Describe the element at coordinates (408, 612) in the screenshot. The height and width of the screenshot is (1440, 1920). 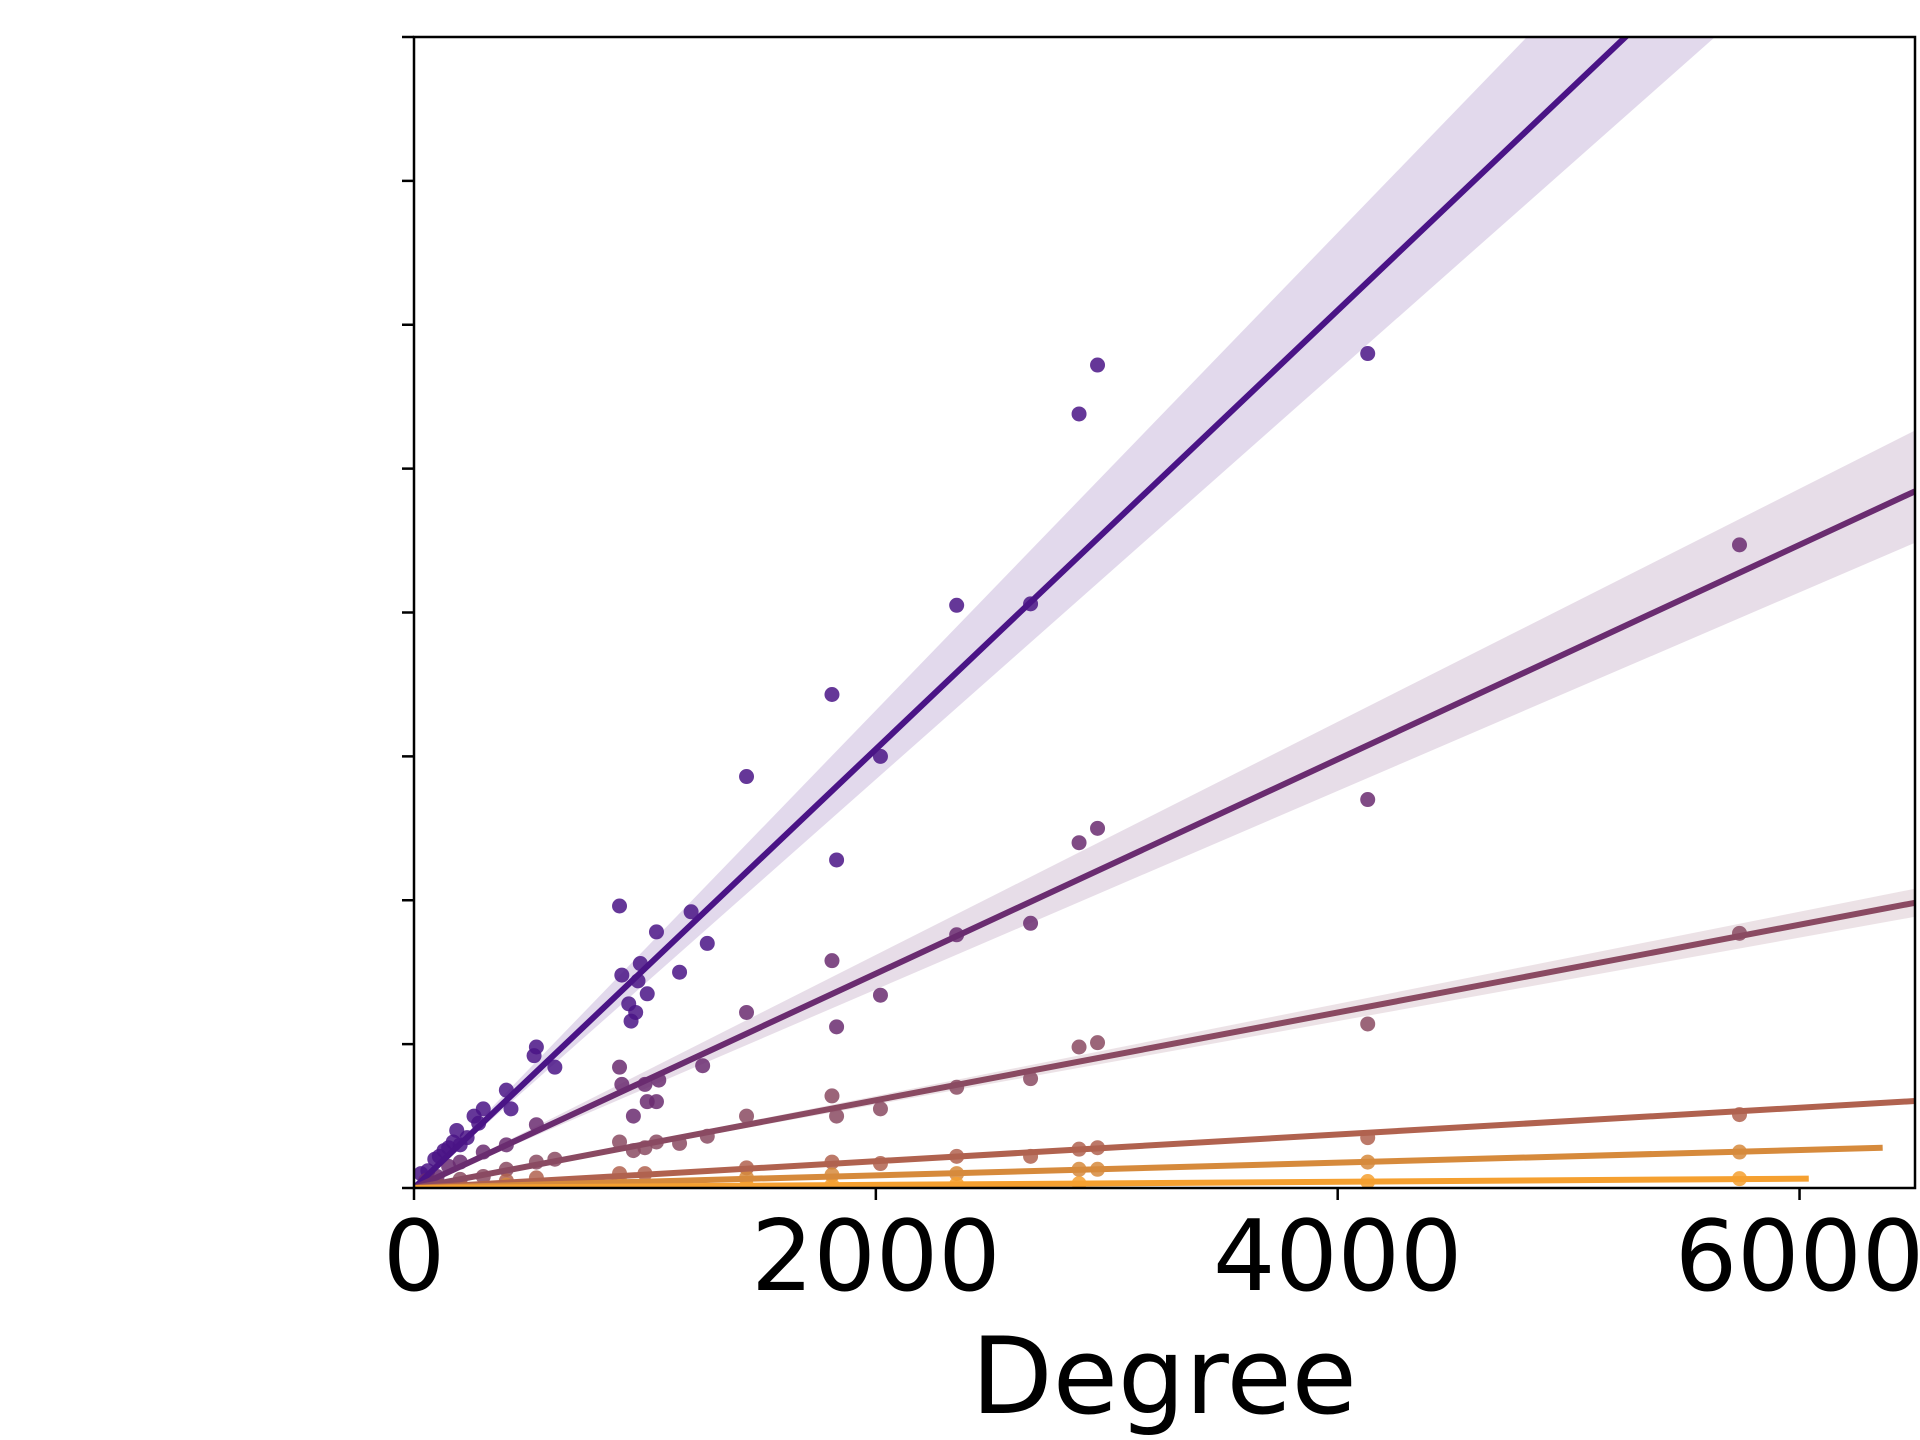
I see `y-axis-ticks` at that location.